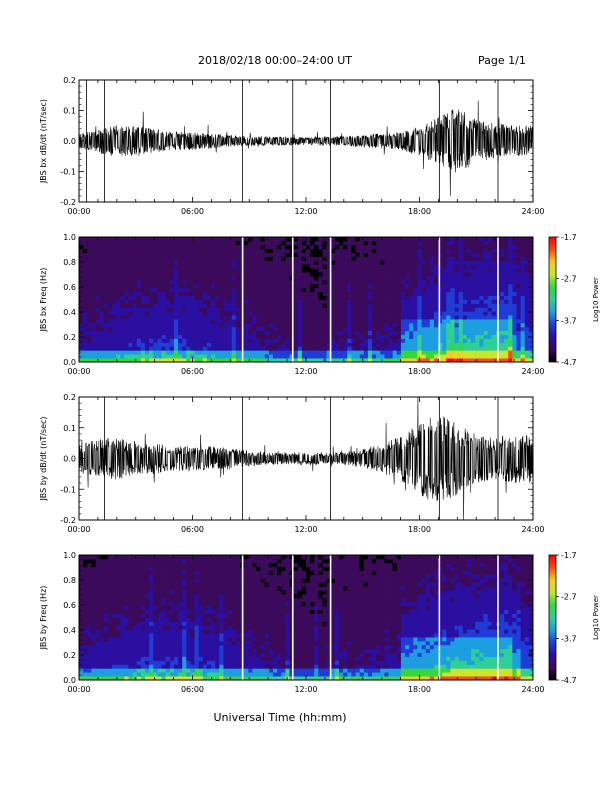  I want to click on y-axis-label: JBS bx dB/dt (nT/sec), so click(43, 141).